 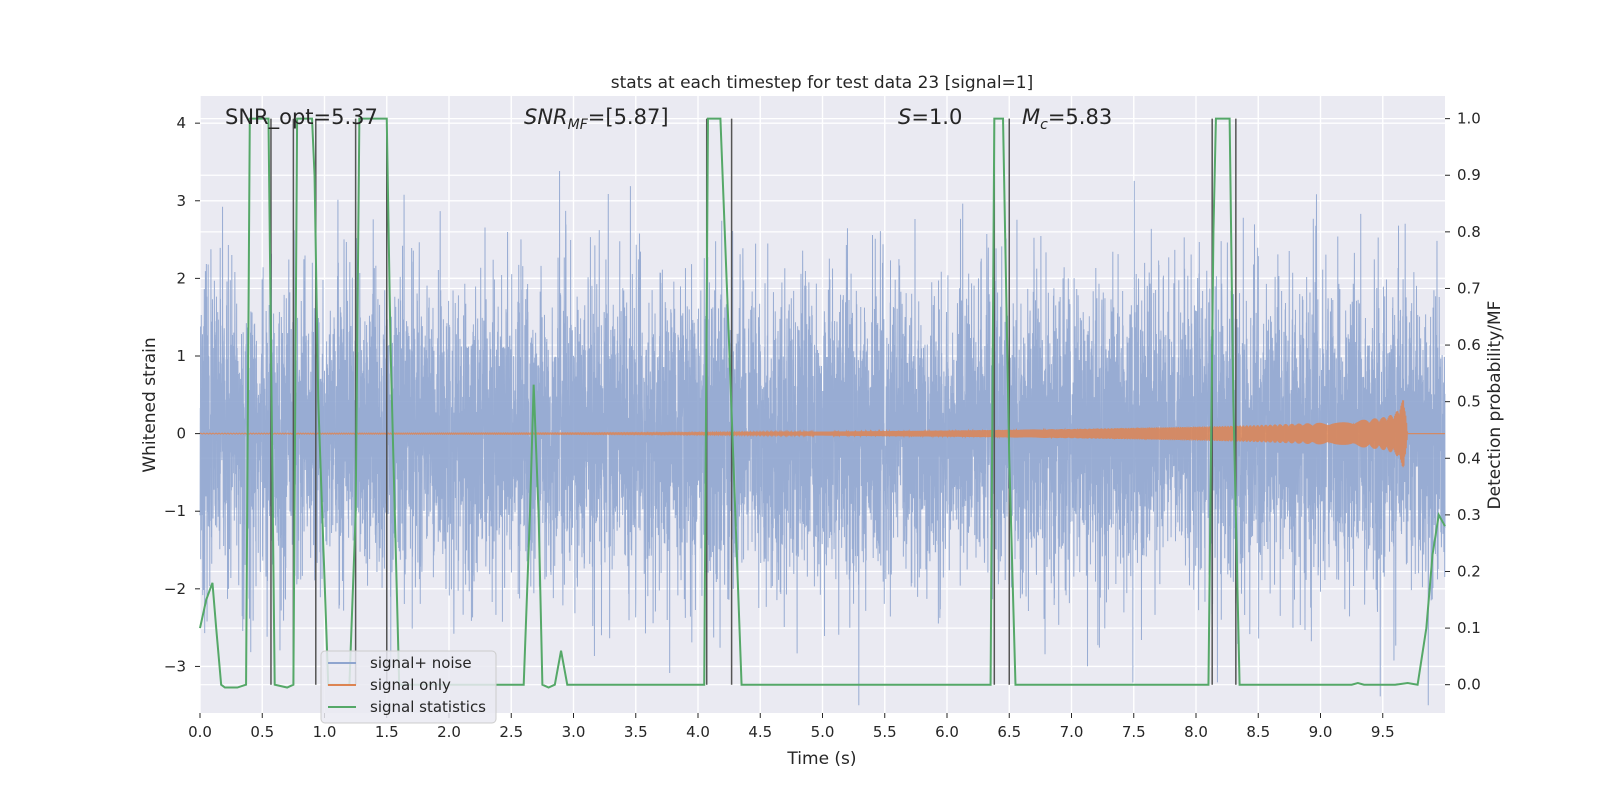 I want to click on y-tick-label-right-2: 0.2, so click(x=1469, y=571).